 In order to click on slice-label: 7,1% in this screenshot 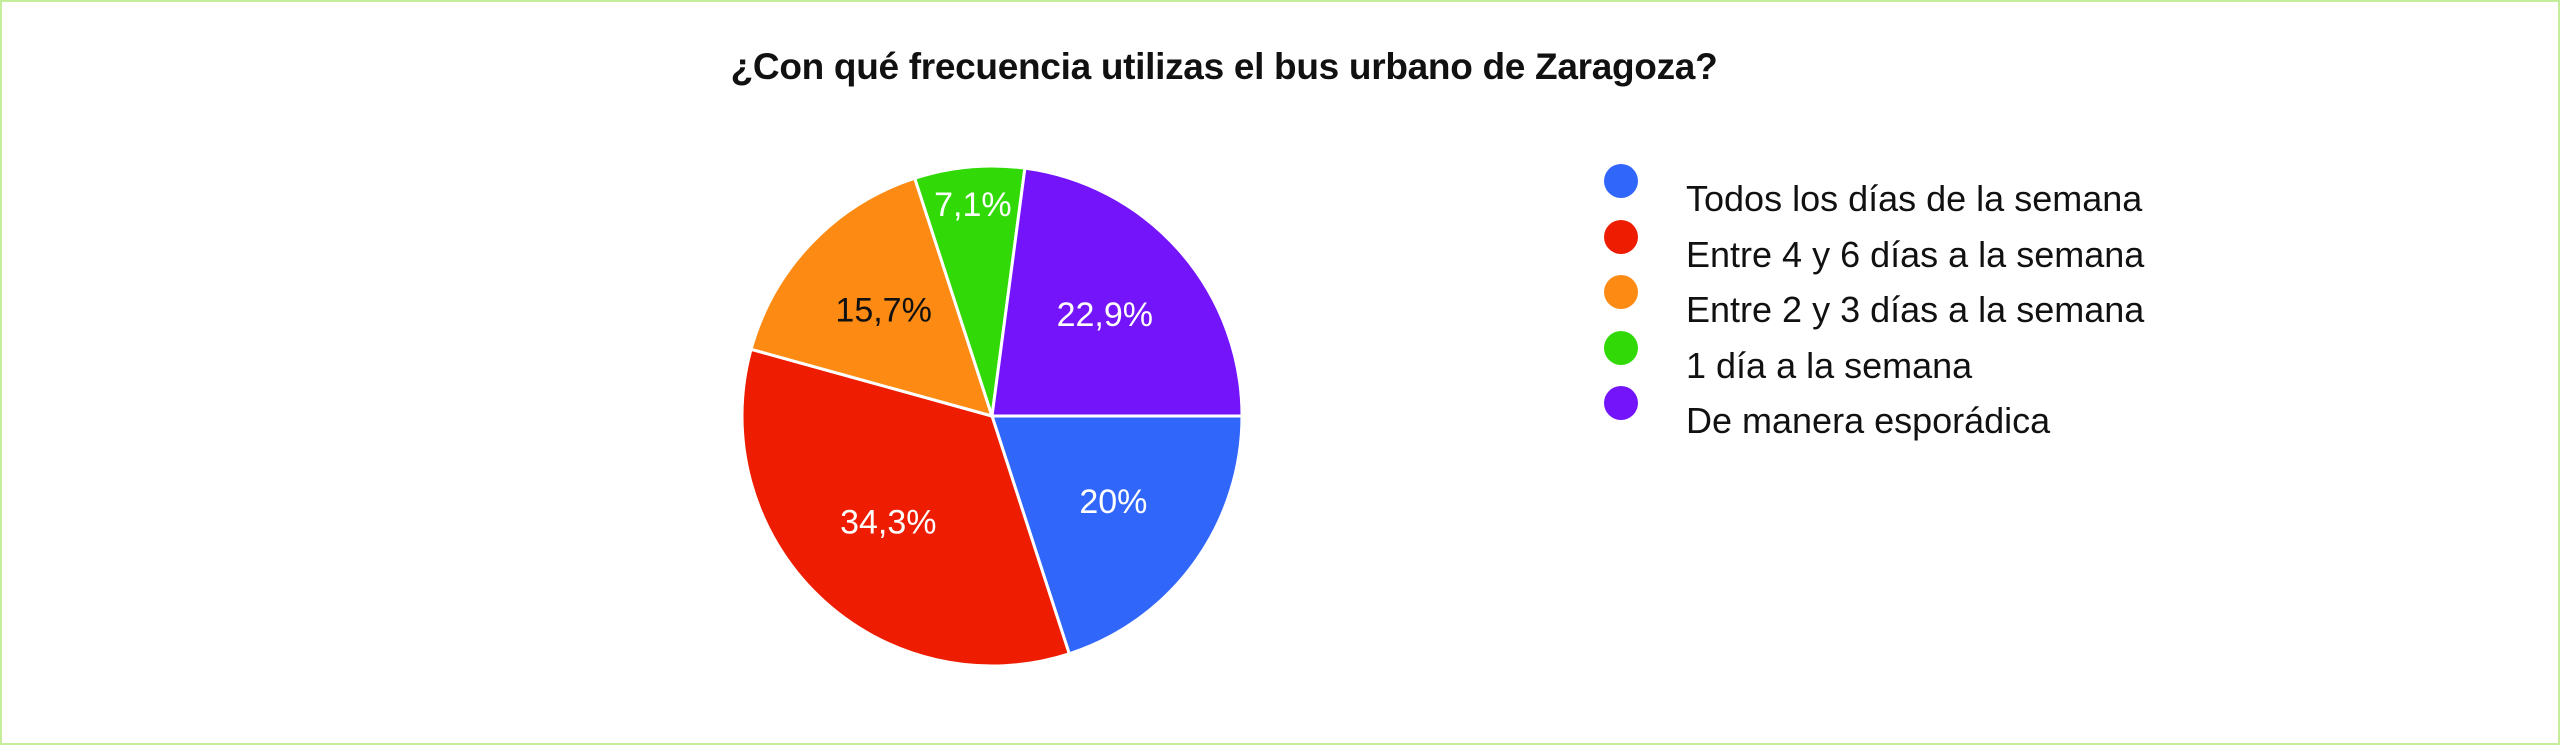, I will do `click(973, 205)`.